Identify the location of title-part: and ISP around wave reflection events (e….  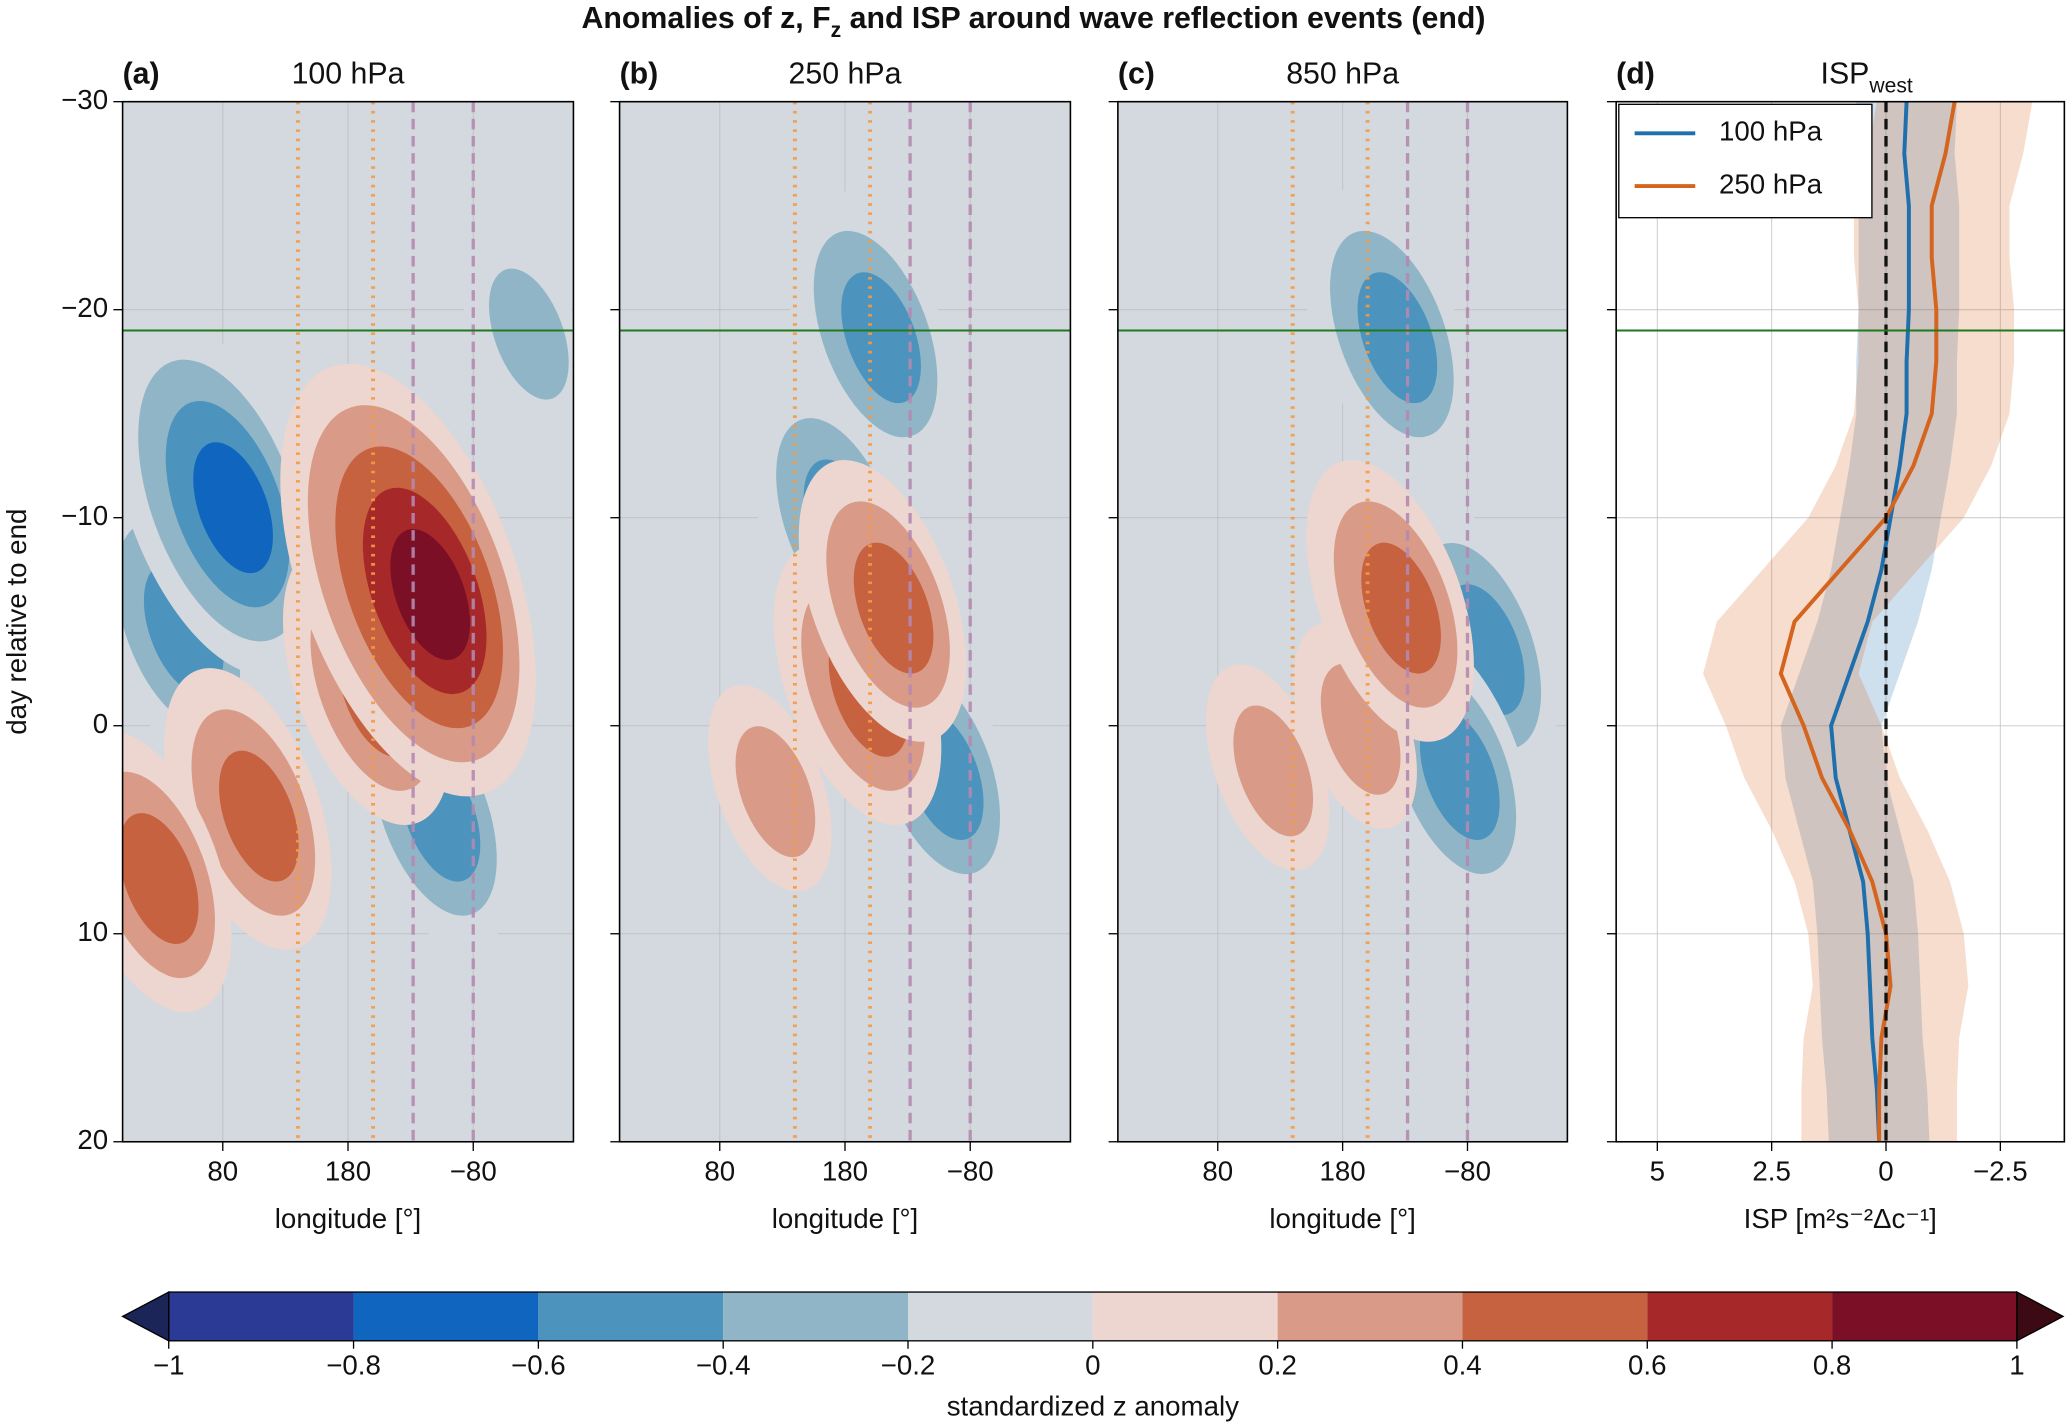
(1163, 18).